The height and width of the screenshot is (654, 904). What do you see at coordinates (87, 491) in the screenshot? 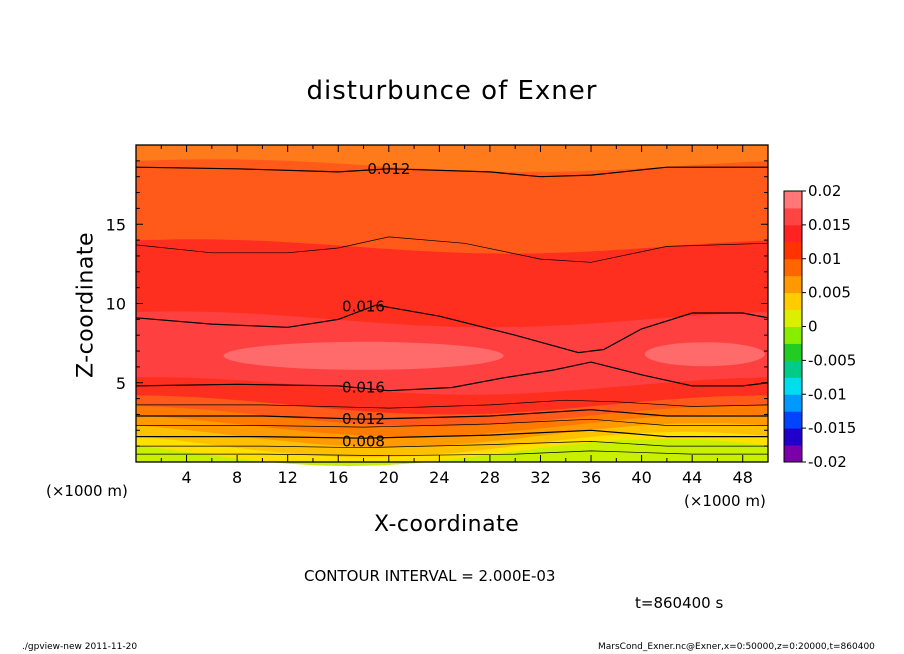
I see `x-unit-left-label: (×1000 m)` at bounding box center [87, 491].